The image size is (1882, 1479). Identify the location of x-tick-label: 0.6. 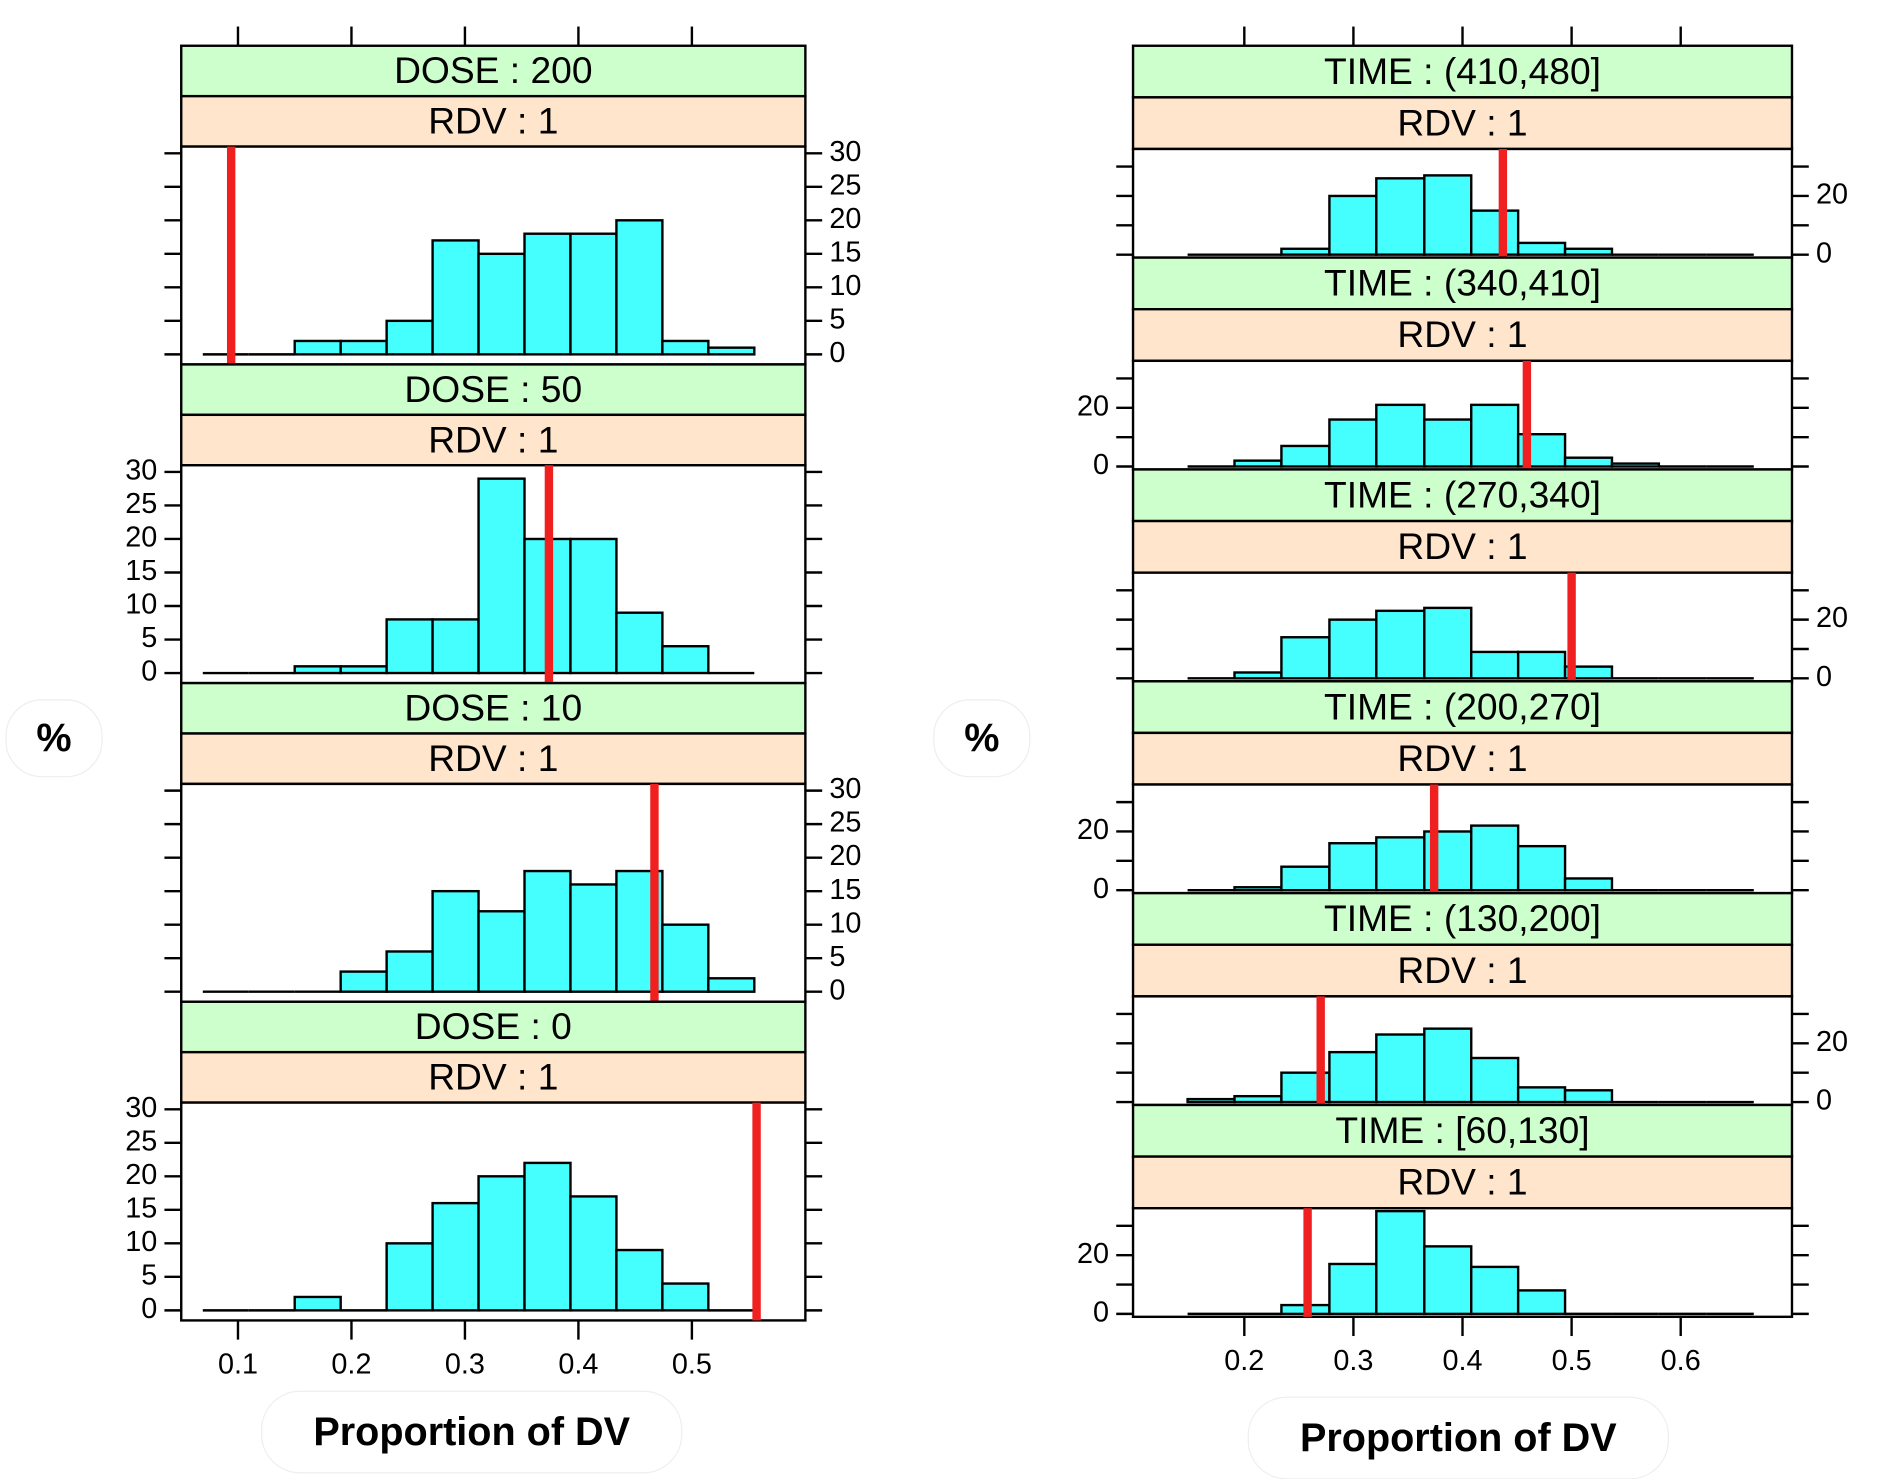
(1681, 1361).